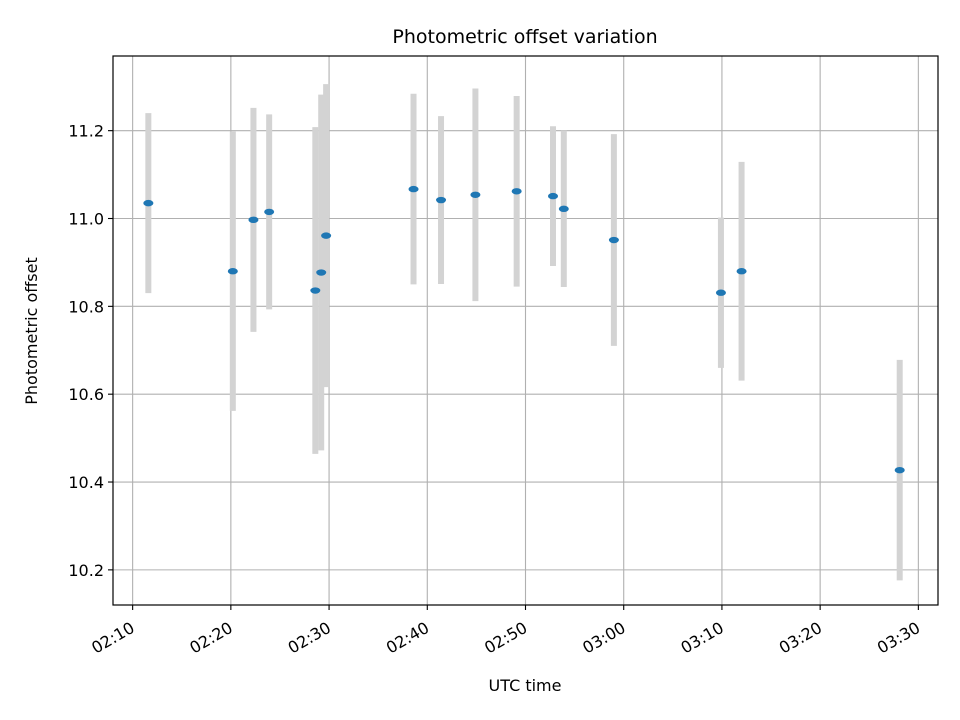 This screenshot has width=960, height=720. Describe the element at coordinates (86, 306) in the screenshot. I see `y-tick-label: 10.8` at that location.